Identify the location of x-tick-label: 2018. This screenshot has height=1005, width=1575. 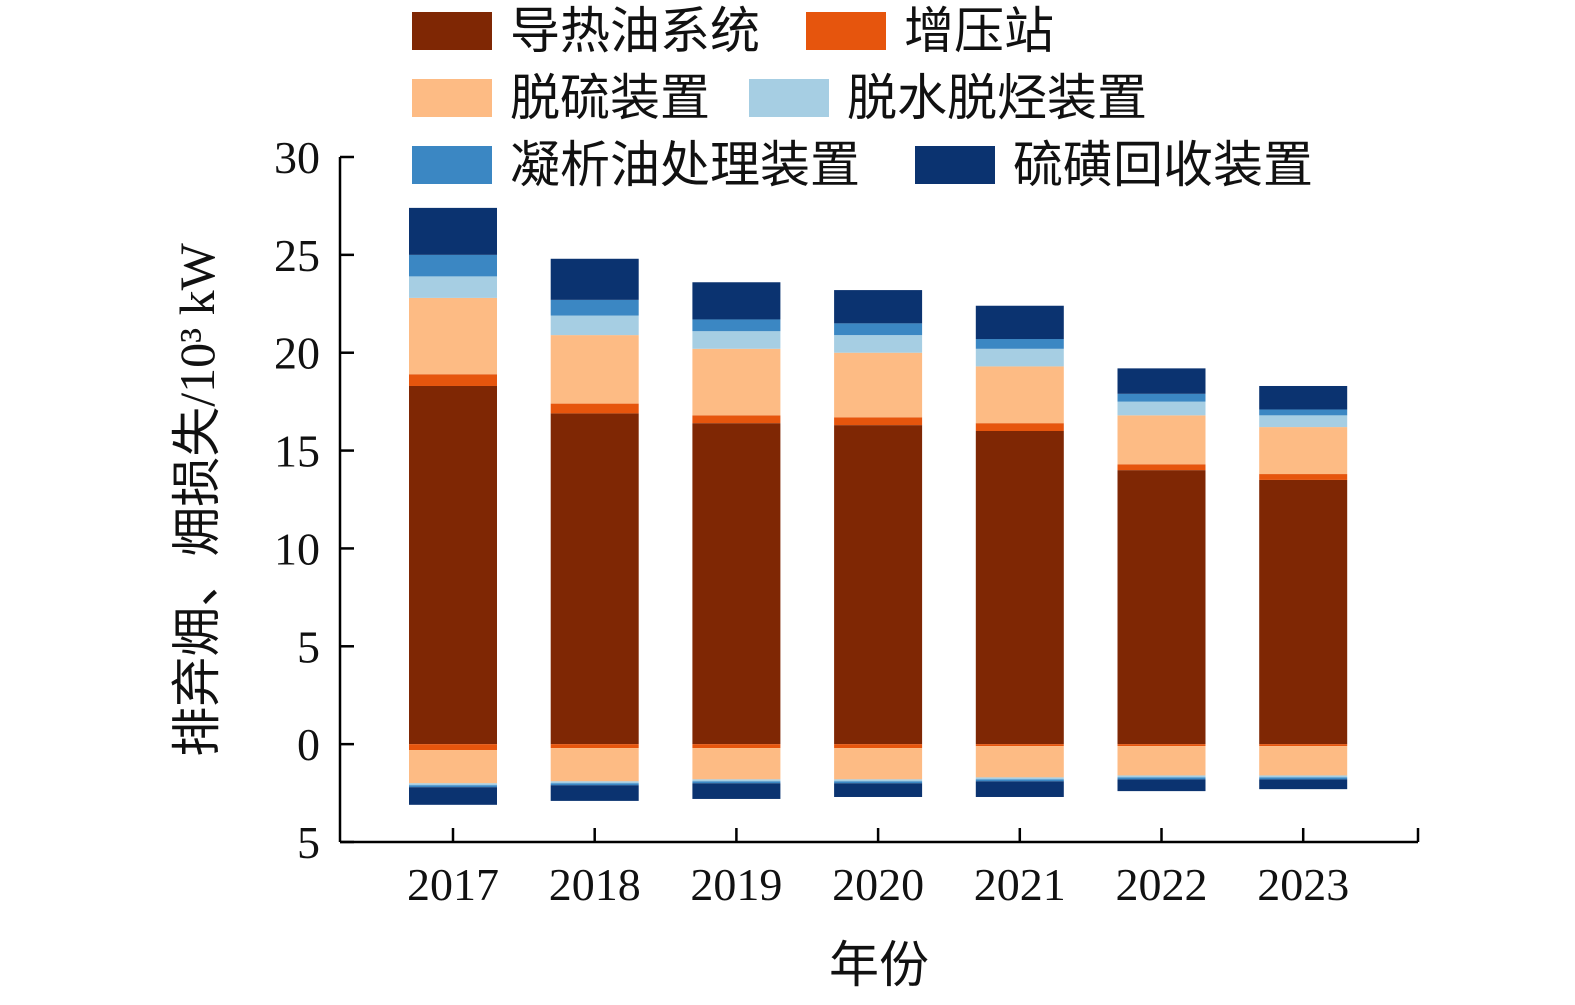
(595, 884).